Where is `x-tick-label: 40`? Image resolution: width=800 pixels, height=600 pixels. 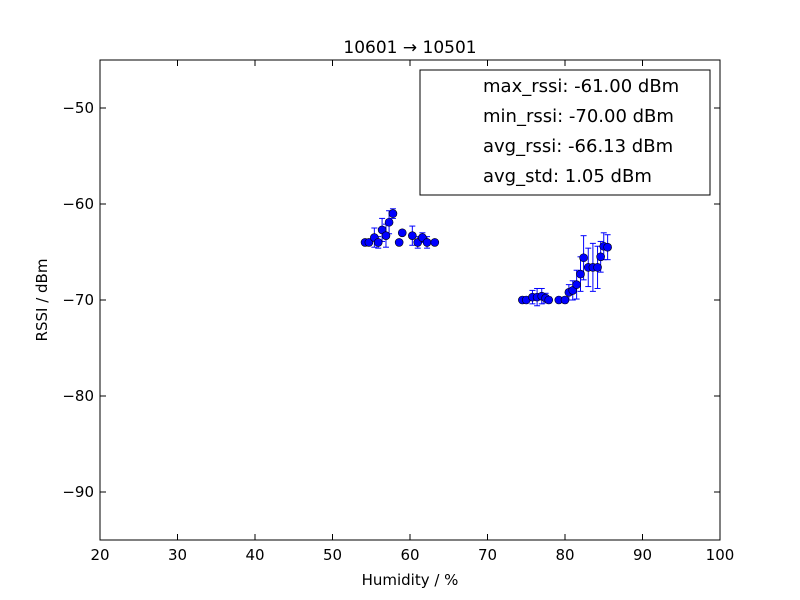
x-tick-label: 40 is located at coordinates (254, 555).